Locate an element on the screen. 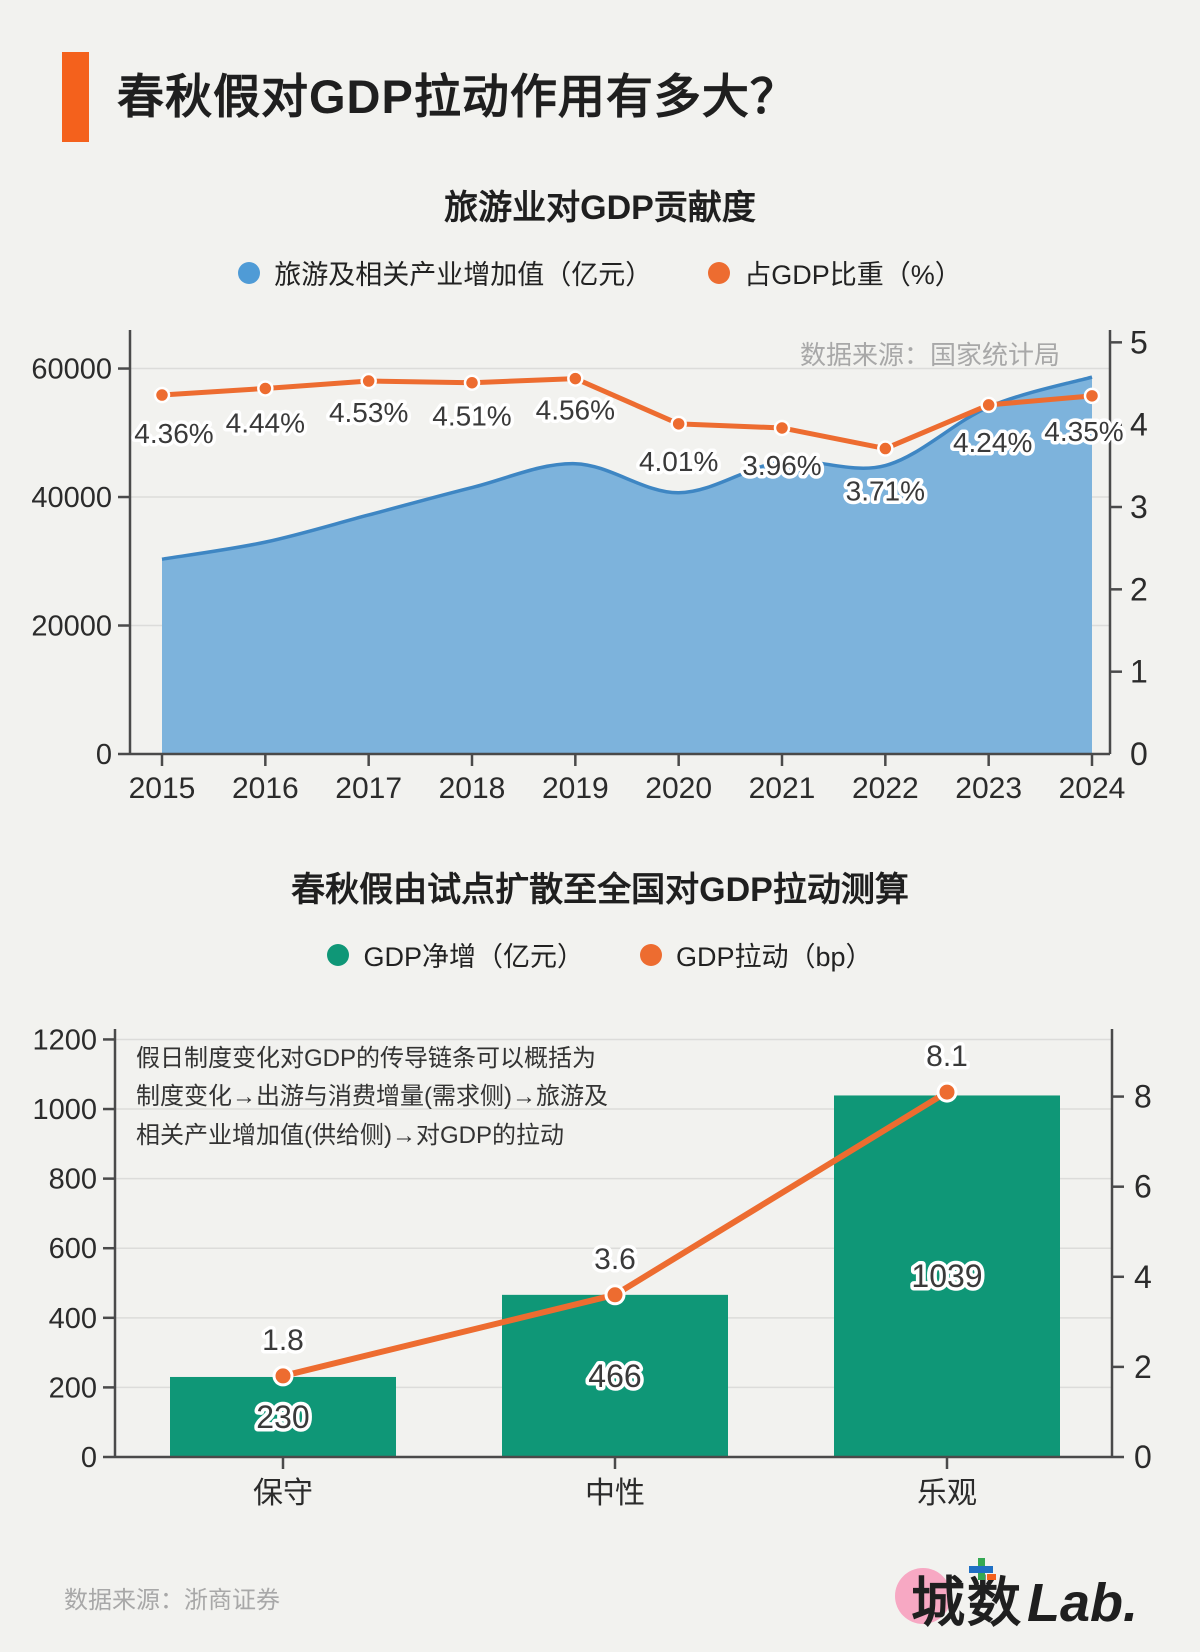 The height and width of the screenshot is (1652, 1200). left-axis-tick-label: 600 is located at coordinates (73, 1249).